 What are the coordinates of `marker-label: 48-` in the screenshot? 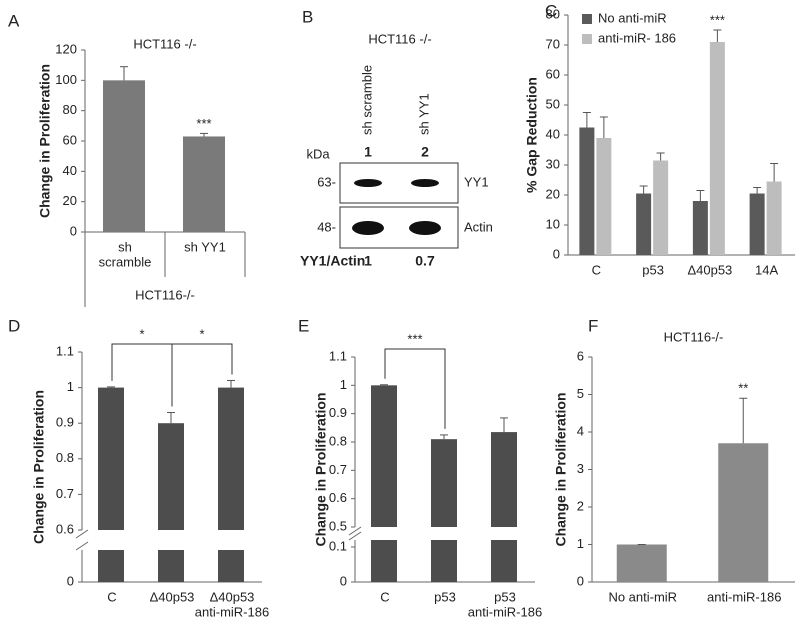 It's located at (326, 226).